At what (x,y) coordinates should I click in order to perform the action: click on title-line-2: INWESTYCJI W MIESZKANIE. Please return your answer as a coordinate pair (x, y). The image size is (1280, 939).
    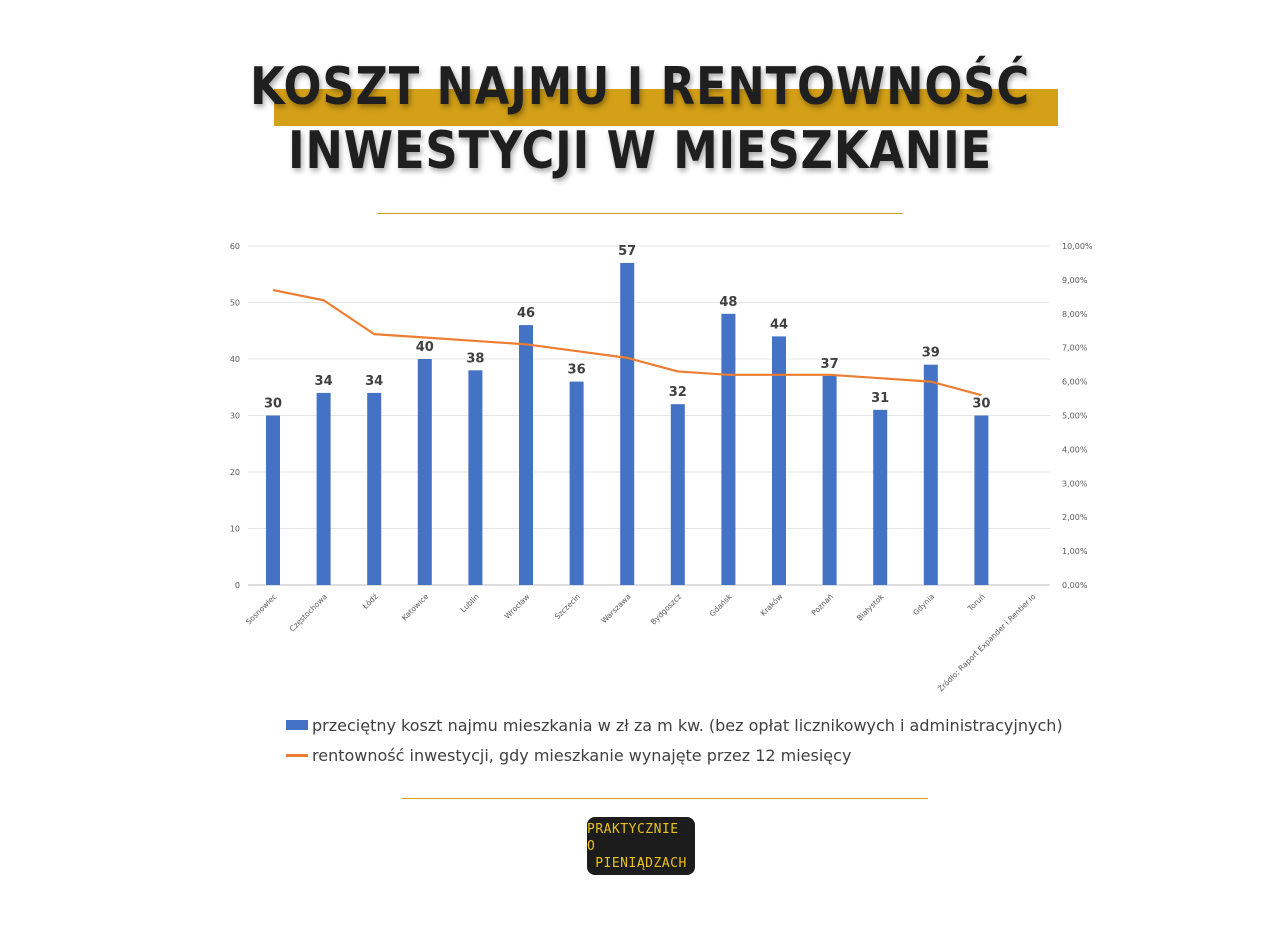
    Looking at the image, I should click on (640, 151).